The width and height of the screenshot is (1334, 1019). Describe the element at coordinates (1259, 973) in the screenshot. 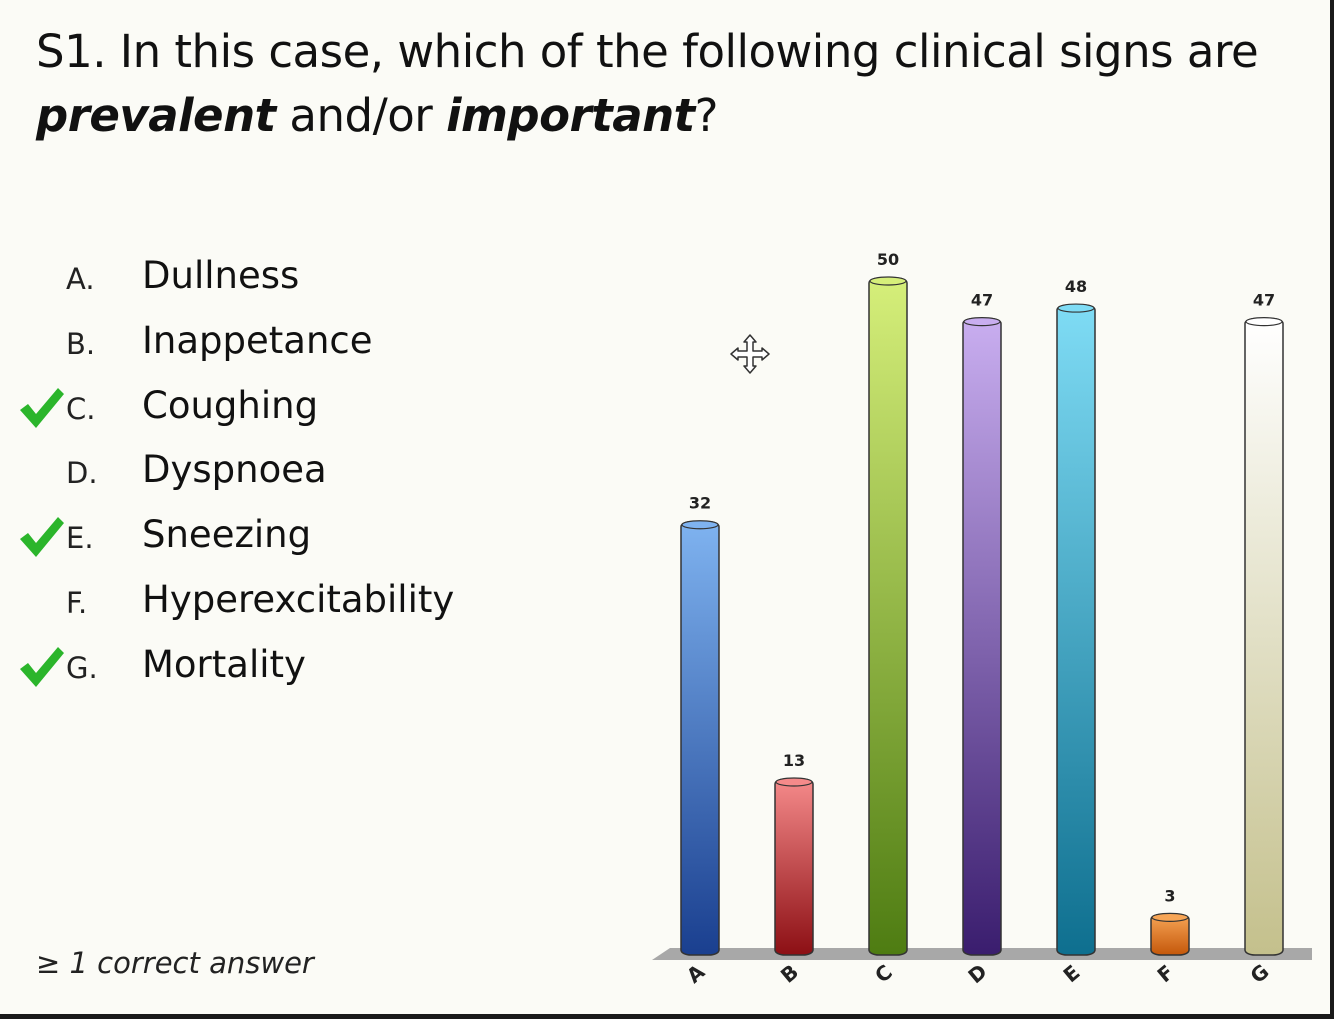

I see `x-tick-label: G` at that location.